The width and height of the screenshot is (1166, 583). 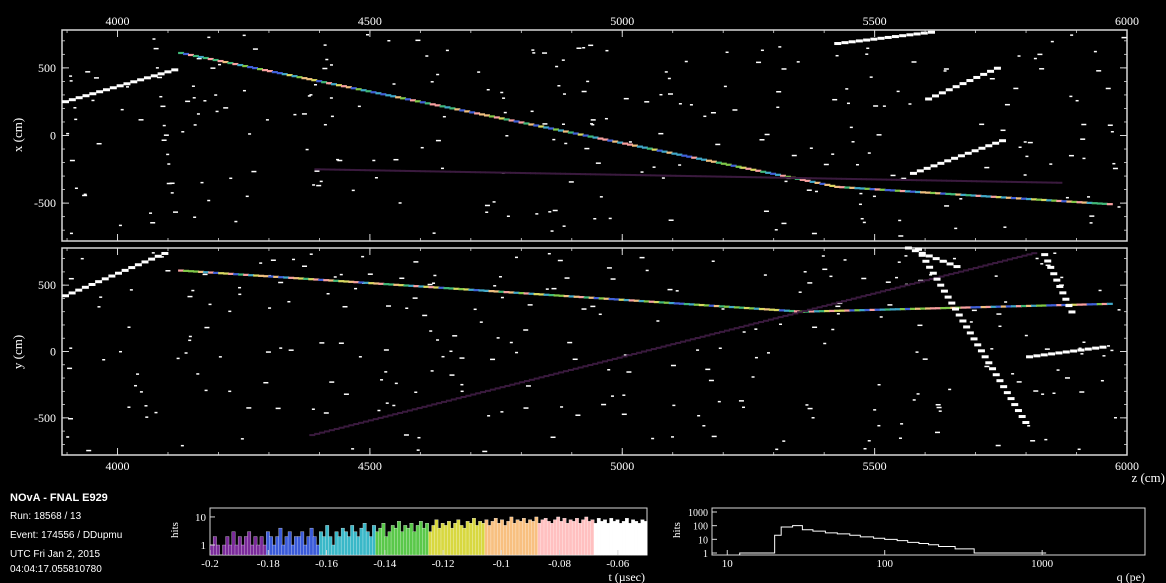 I want to click on x-tick-label: 5000, so click(x=622, y=466).